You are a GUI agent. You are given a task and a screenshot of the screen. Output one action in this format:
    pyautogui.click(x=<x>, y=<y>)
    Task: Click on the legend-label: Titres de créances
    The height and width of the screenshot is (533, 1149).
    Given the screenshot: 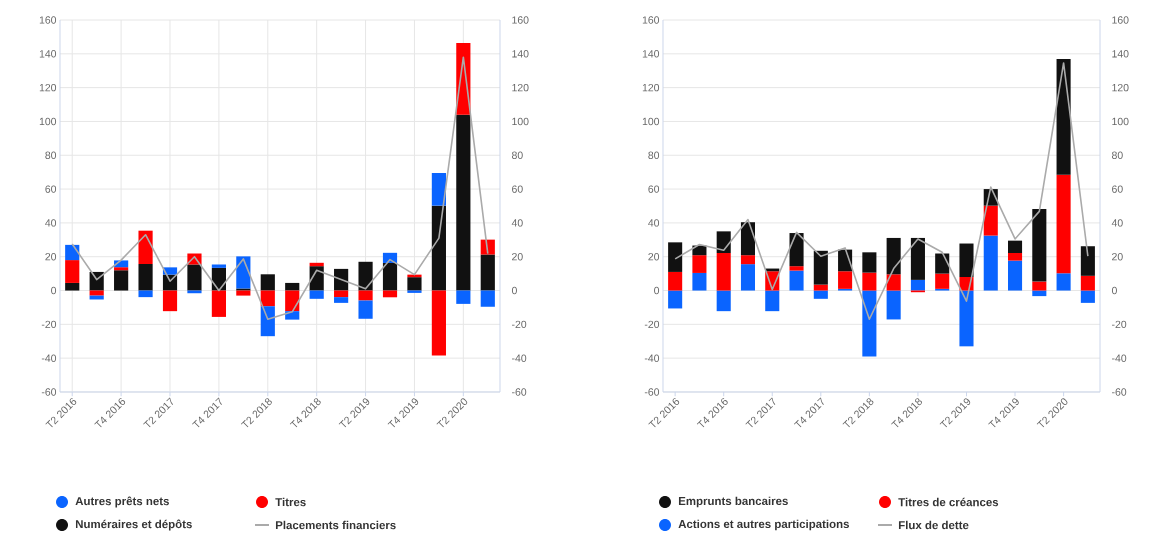 What is the action you would take?
    pyautogui.click(x=948, y=502)
    